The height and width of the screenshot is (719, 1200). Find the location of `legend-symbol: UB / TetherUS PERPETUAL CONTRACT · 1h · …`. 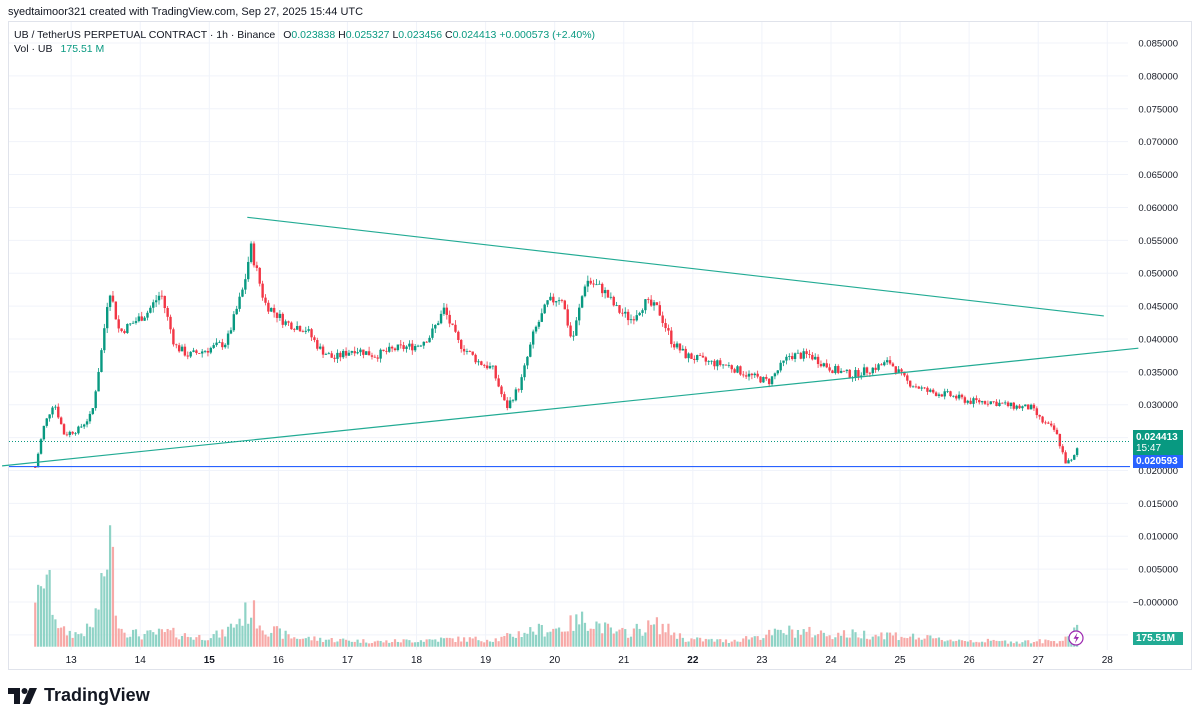

legend-symbol: UB / TetherUS PERPETUAL CONTRACT · 1h · … is located at coordinates (145, 35).